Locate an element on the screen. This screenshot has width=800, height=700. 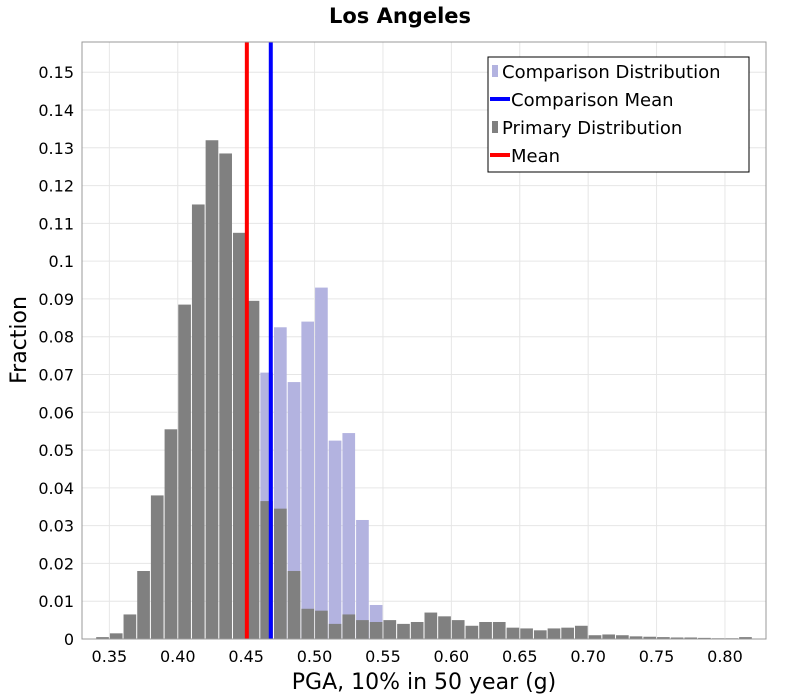
y-tick-label: 0.13 is located at coordinates (56, 148).